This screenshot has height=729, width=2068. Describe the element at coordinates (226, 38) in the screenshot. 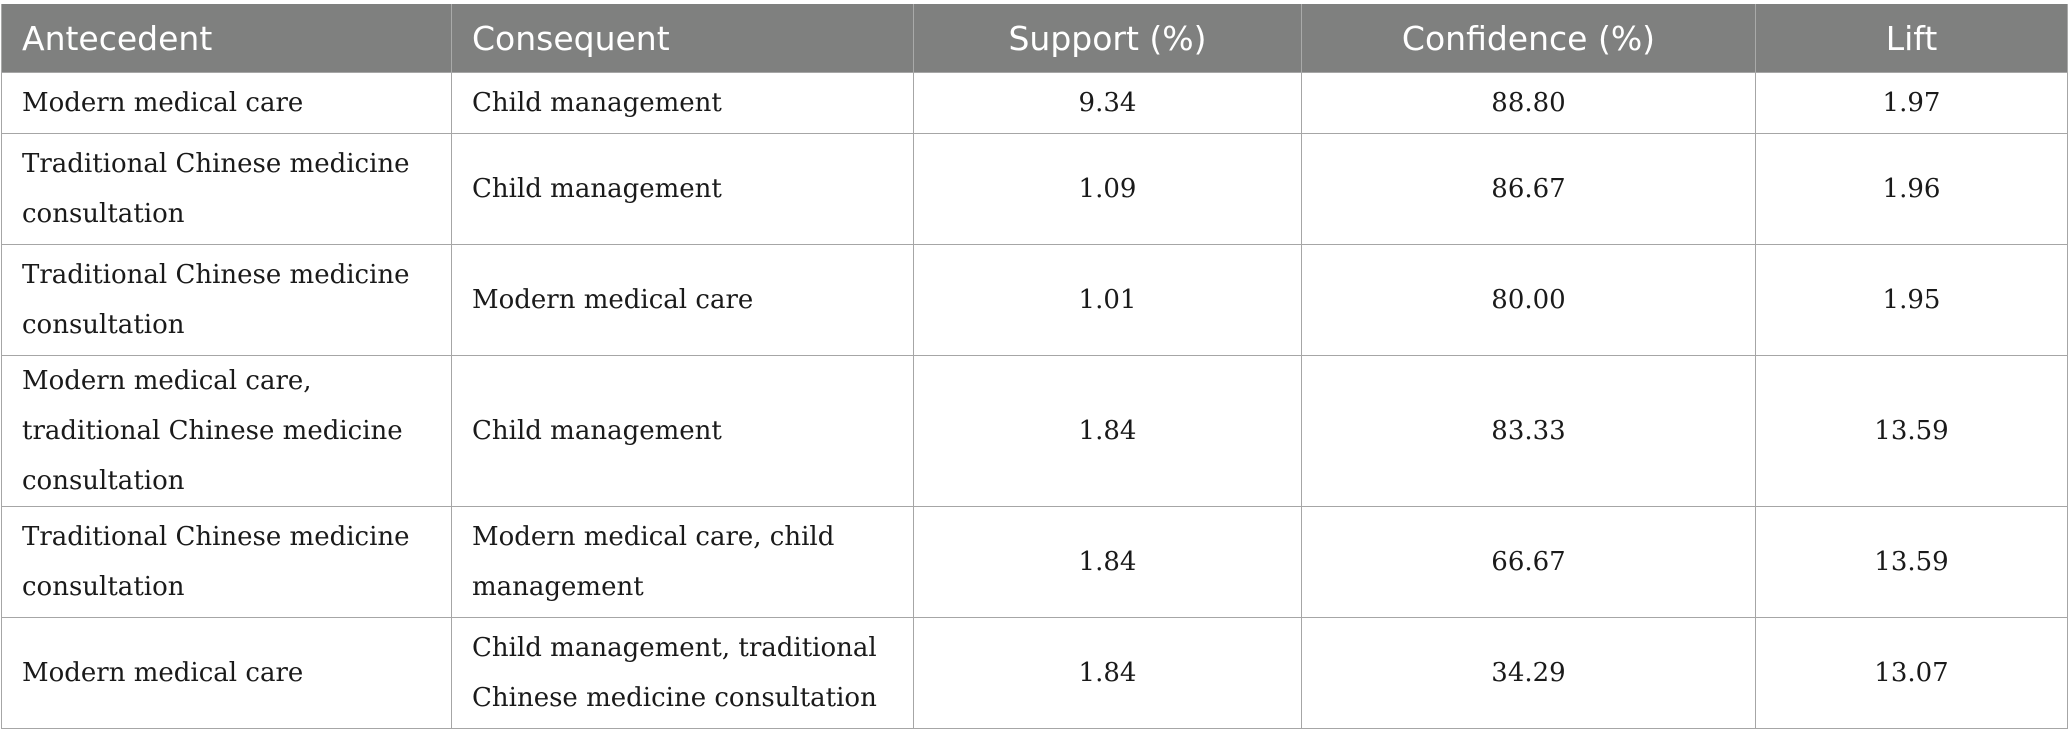

I see `header-antecedent: Antecedent` at that location.